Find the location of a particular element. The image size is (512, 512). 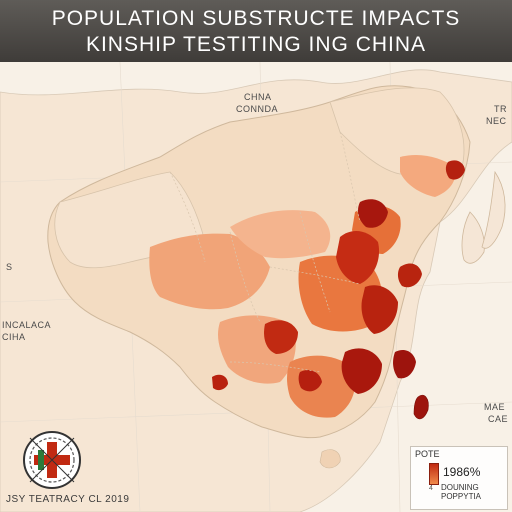

region-high-chongqing is located at coordinates (310, 381).